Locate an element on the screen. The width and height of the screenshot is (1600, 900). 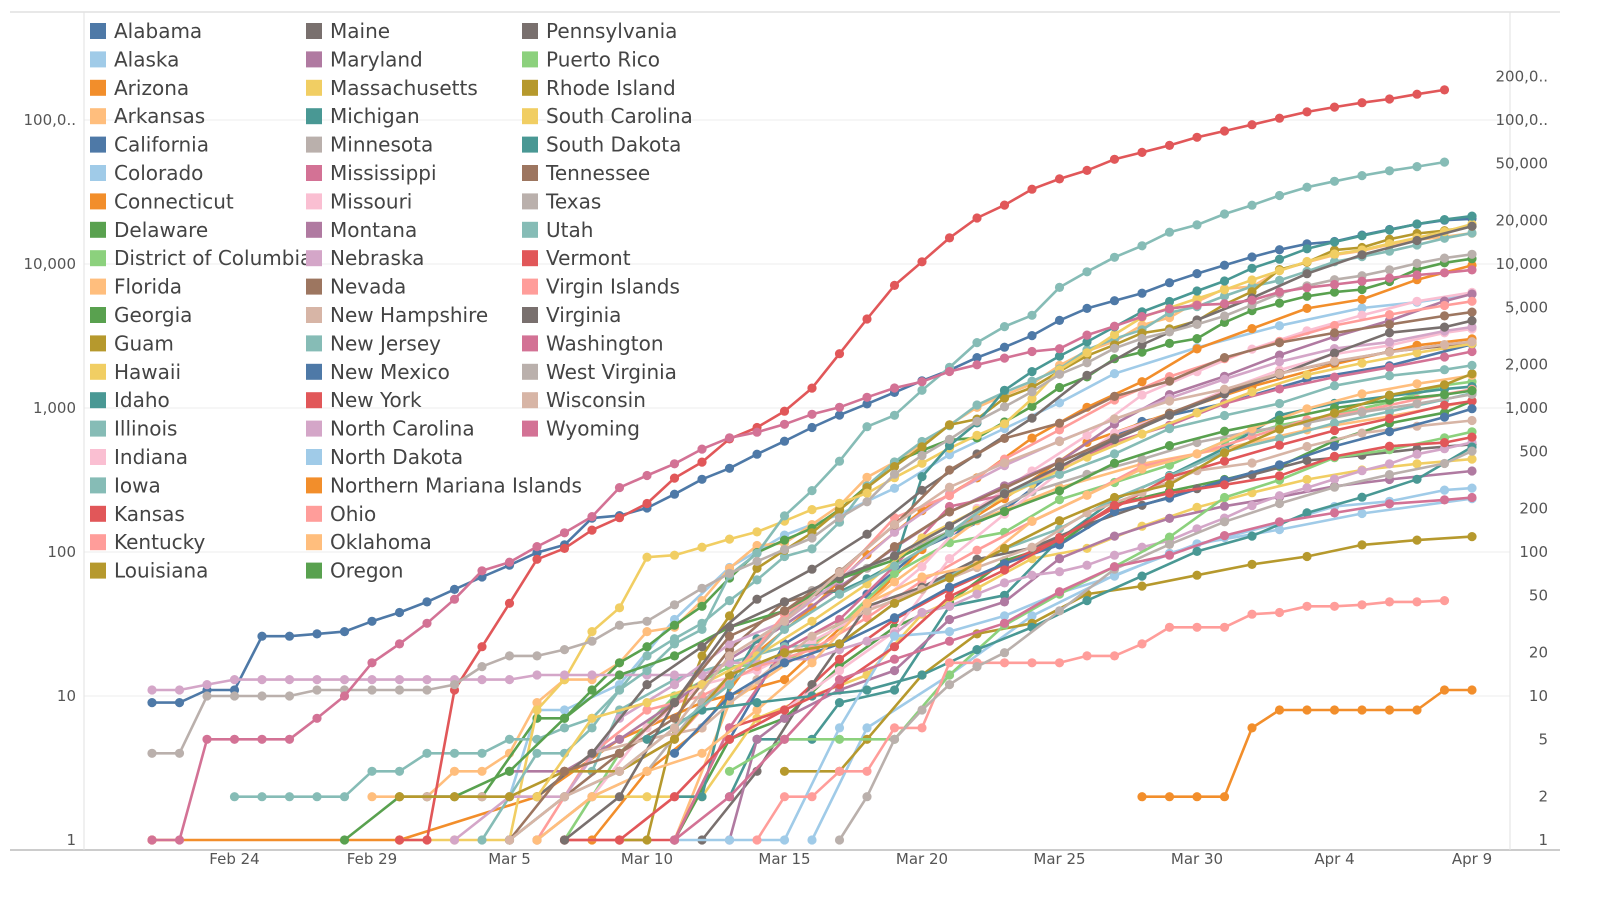
y-right-tick-label: 50 is located at coordinates (1538, 595).